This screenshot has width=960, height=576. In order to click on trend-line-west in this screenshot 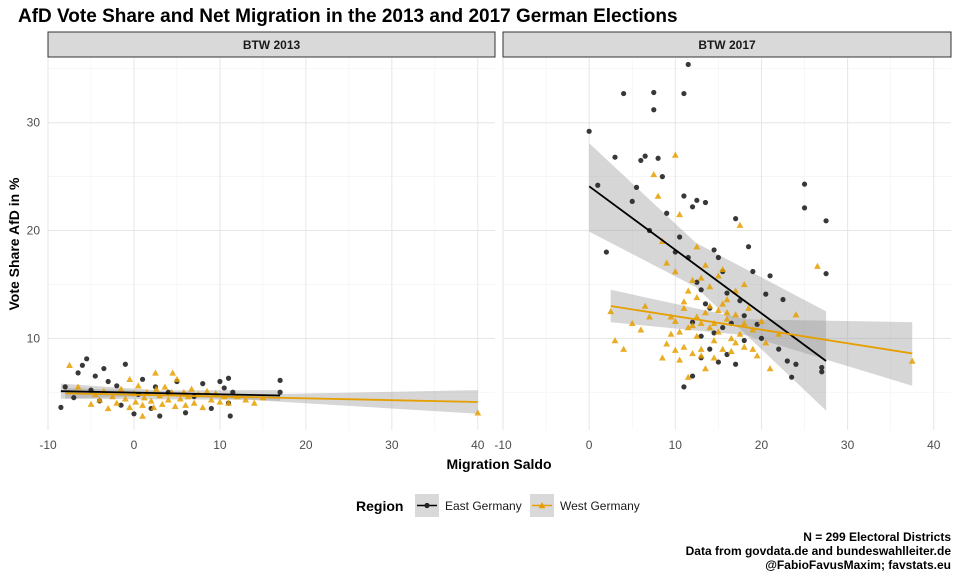, I will do `click(761, 330)`.